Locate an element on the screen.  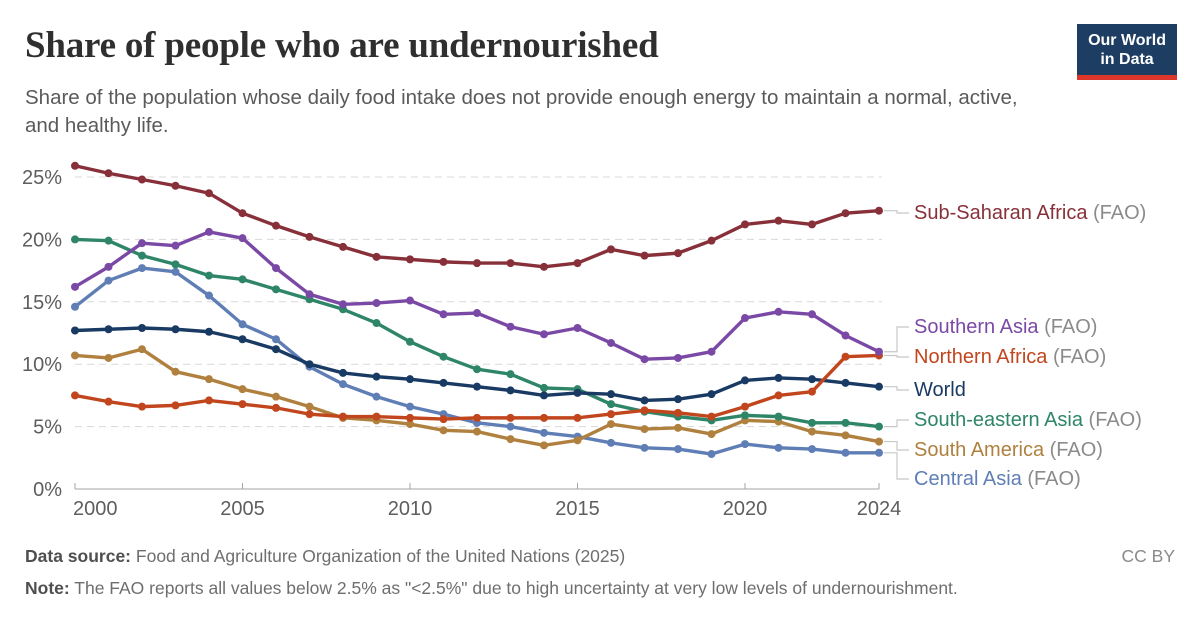
data-point-world-2009 is located at coordinates (376, 376).